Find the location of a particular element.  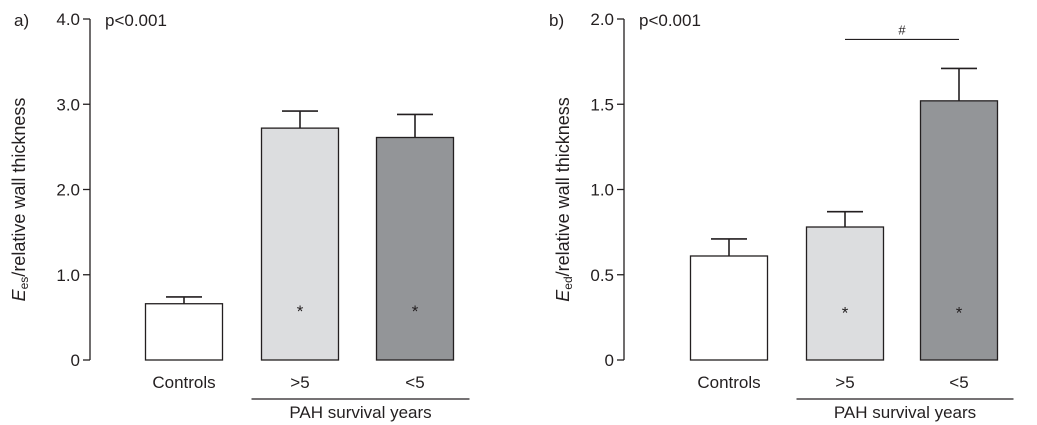

panel-label: b) is located at coordinates (556, 20).